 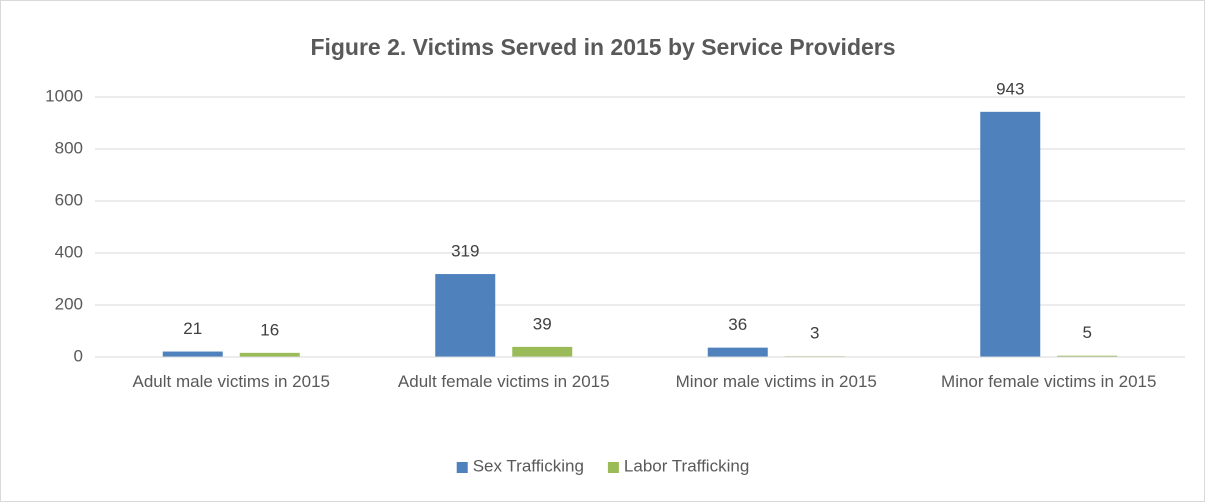 I want to click on y-tick-label: 400, so click(x=69, y=251).